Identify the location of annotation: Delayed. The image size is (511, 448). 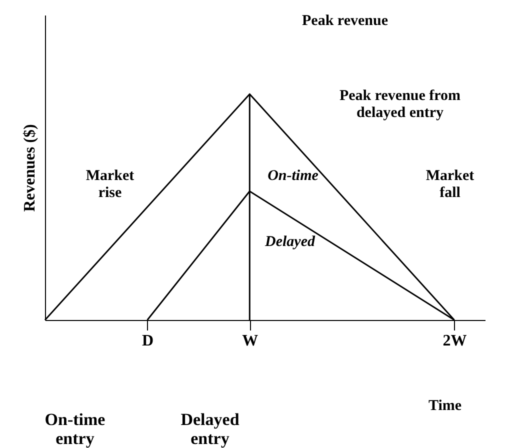
(290, 242).